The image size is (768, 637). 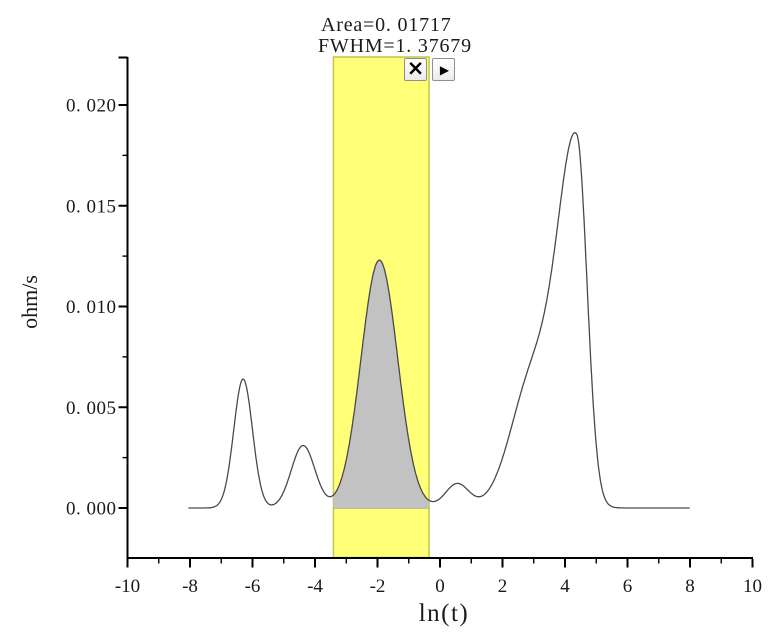 I want to click on x-tick-label: -4, so click(x=315, y=586).